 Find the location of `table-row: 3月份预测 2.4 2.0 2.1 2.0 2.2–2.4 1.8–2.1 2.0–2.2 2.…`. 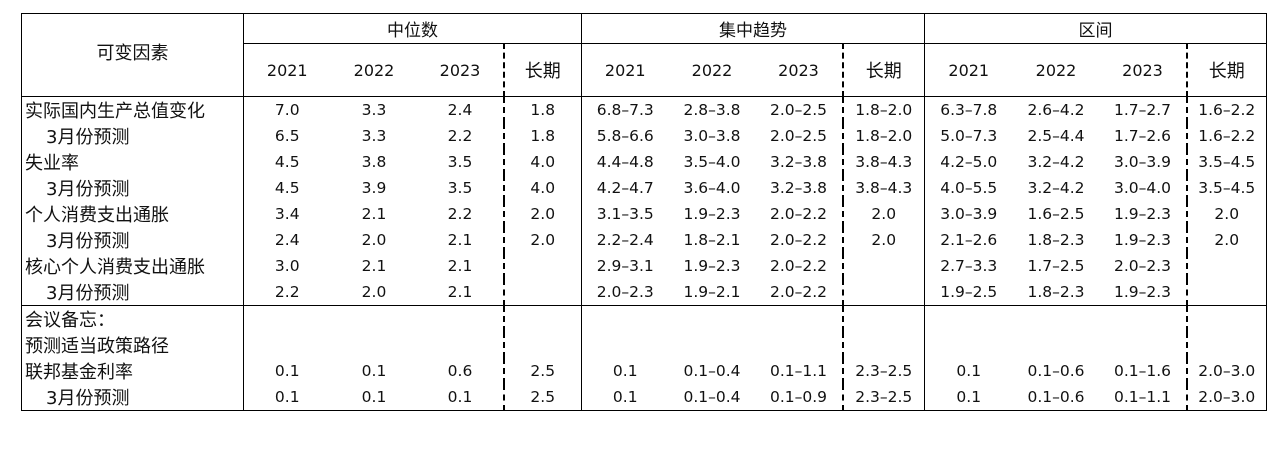

table-row: 3月份预测 2.4 2.0 2.1 2.0 2.2–2.4 1.8–2.1 2.0–2.2 2.… is located at coordinates (644, 240).